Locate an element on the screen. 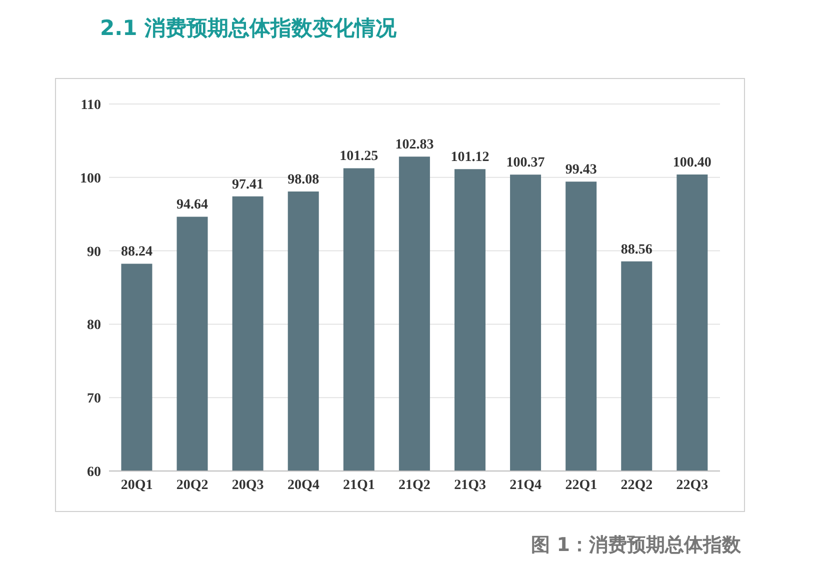 This screenshot has width=813, height=576. y-tick-label: 110 is located at coordinates (90, 105).